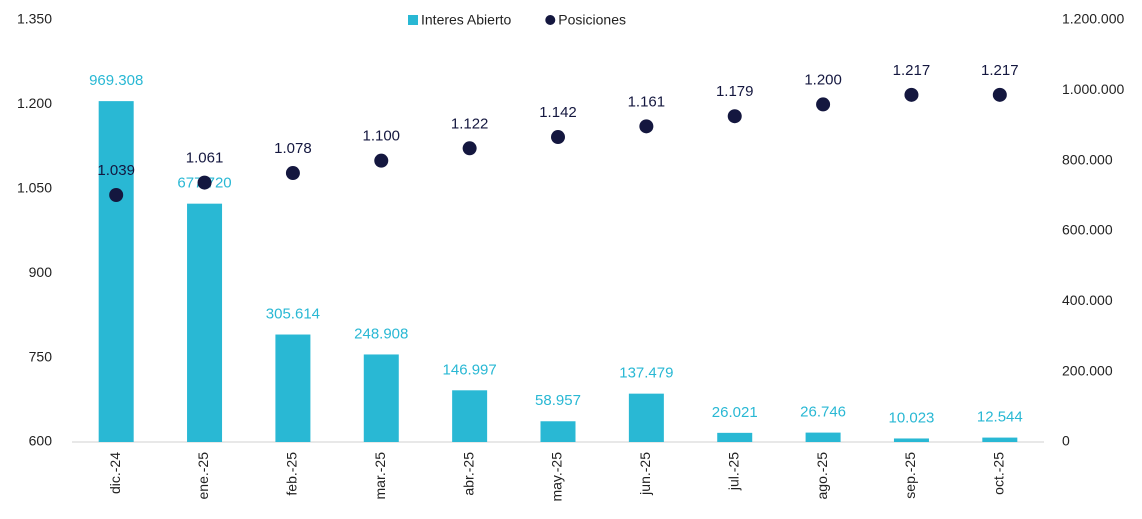 This screenshot has width=1142, height=519. I want to click on bar-value-label: 248.908, so click(381, 333).